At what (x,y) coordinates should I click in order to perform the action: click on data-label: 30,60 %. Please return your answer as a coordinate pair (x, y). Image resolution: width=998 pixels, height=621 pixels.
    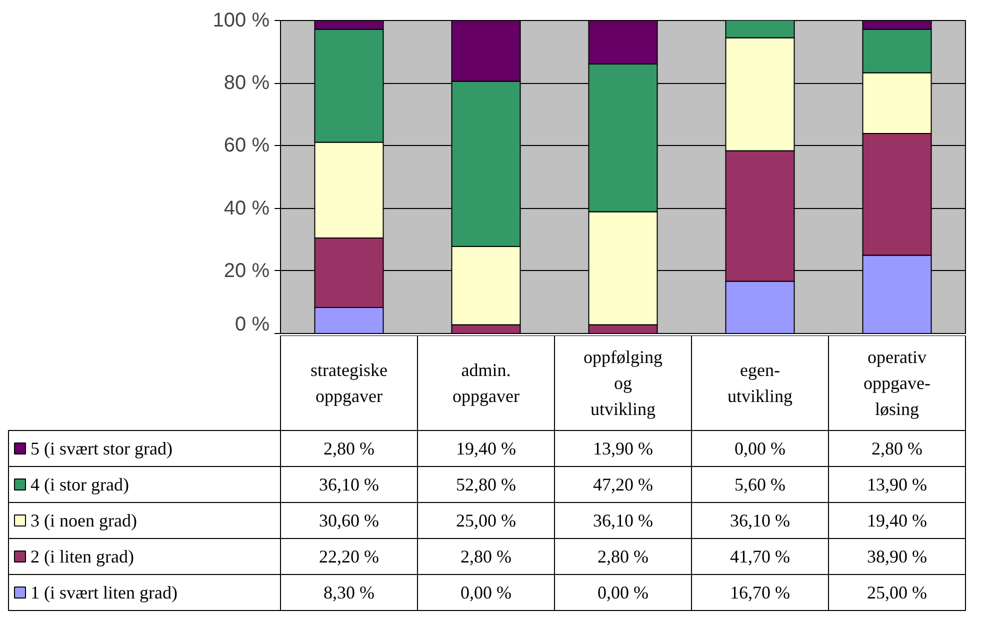
    Looking at the image, I should click on (349, 520).